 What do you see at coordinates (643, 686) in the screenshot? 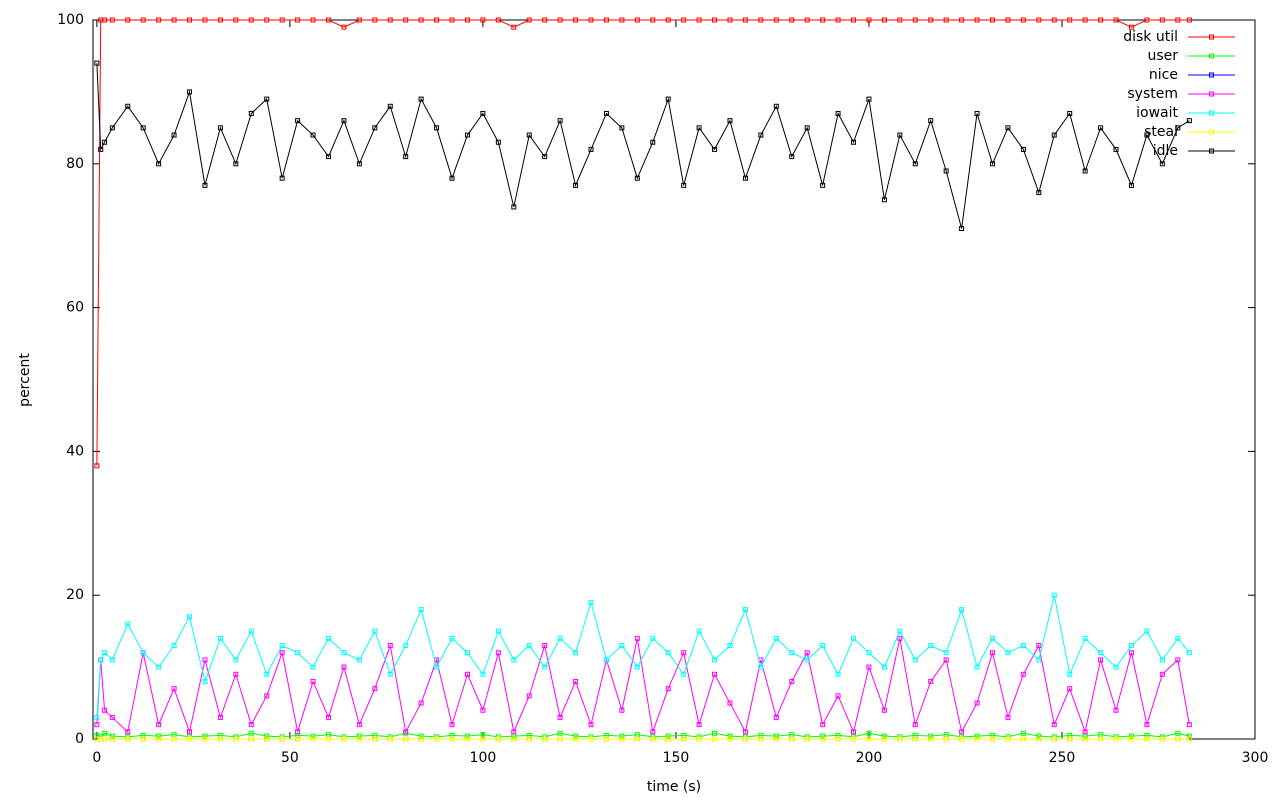
I see `series-line` at bounding box center [643, 686].